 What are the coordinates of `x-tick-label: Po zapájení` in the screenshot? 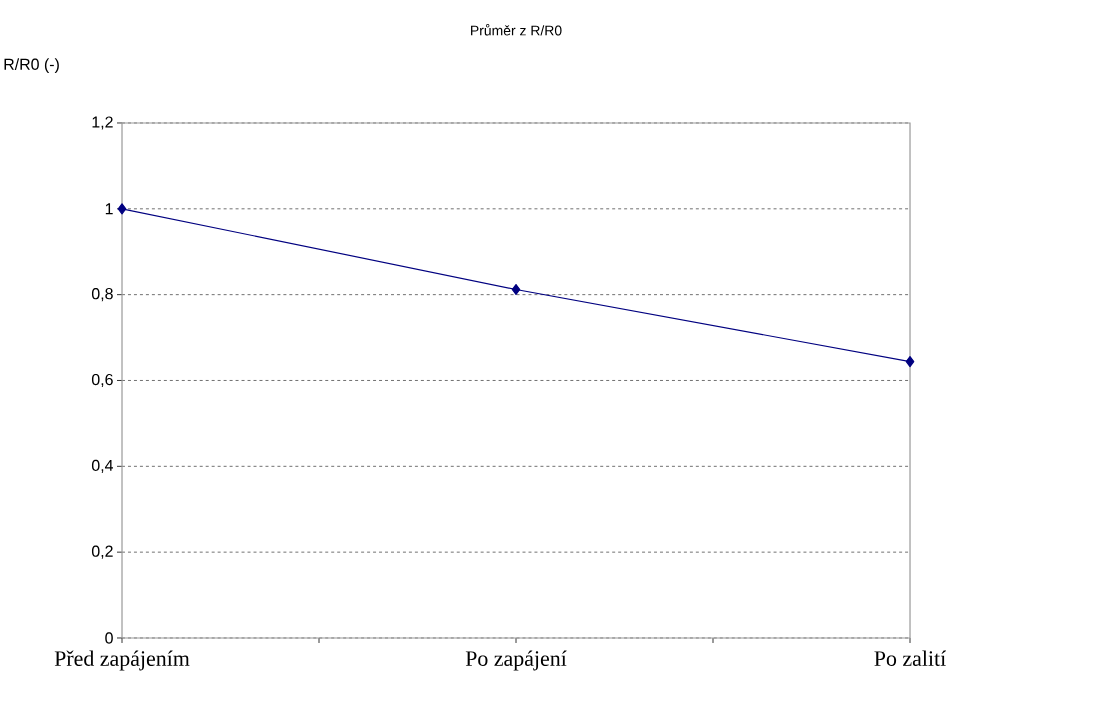 It's located at (516, 660).